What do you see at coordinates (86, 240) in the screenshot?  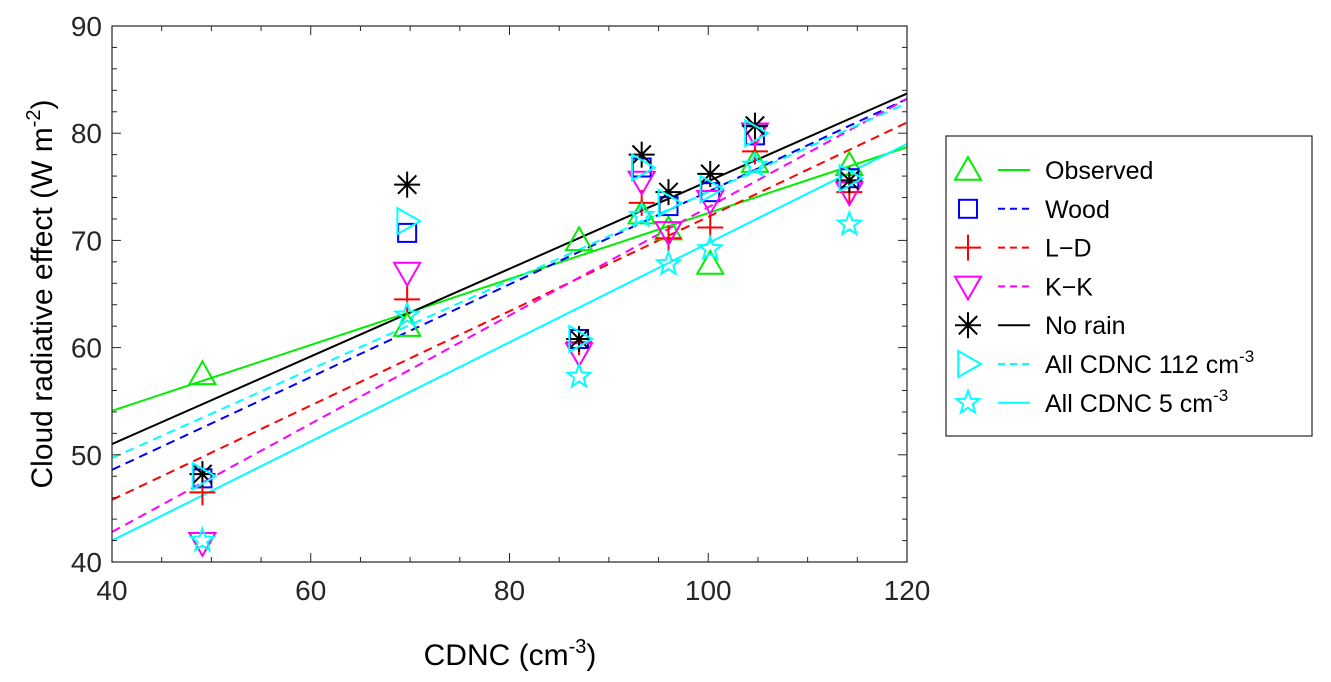 I see `y-tick-label: 70` at bounding box center [86, 240].